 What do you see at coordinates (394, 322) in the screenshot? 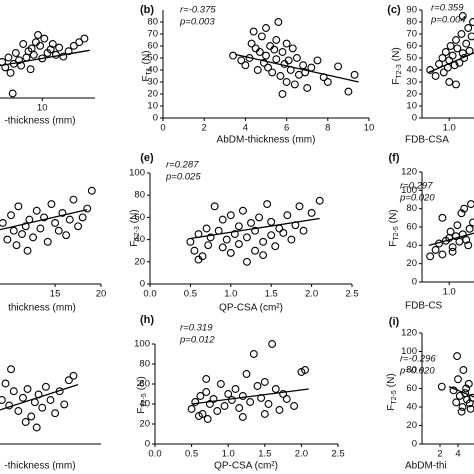
I see `panel-label: (i)` at bounding box center [394, 322].